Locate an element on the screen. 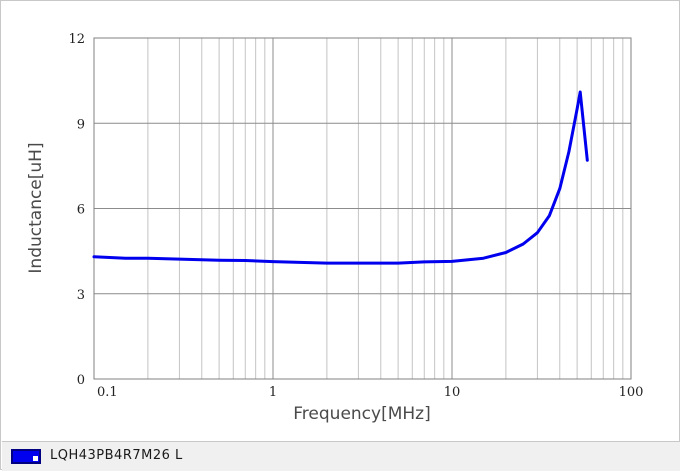  y-tick-label: 12 is located at coordinates (76, 39).